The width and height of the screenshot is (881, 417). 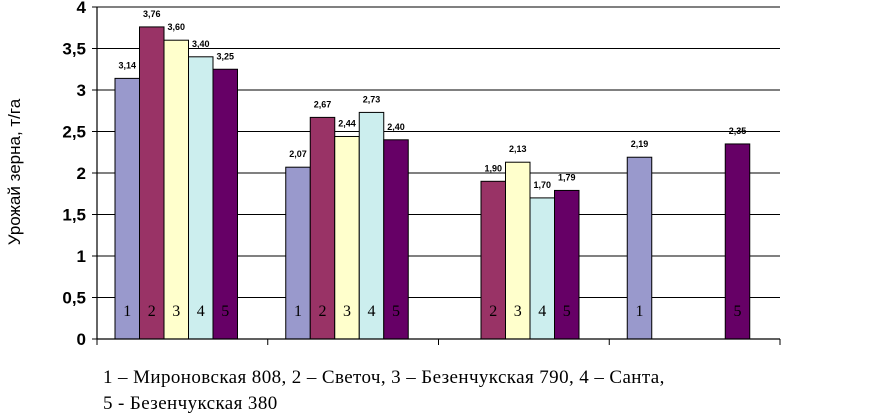 What do you see at coordinates (81, 256) in the screenshot?
I see `y-tick-label: 1` at bounding box center [81, 256].